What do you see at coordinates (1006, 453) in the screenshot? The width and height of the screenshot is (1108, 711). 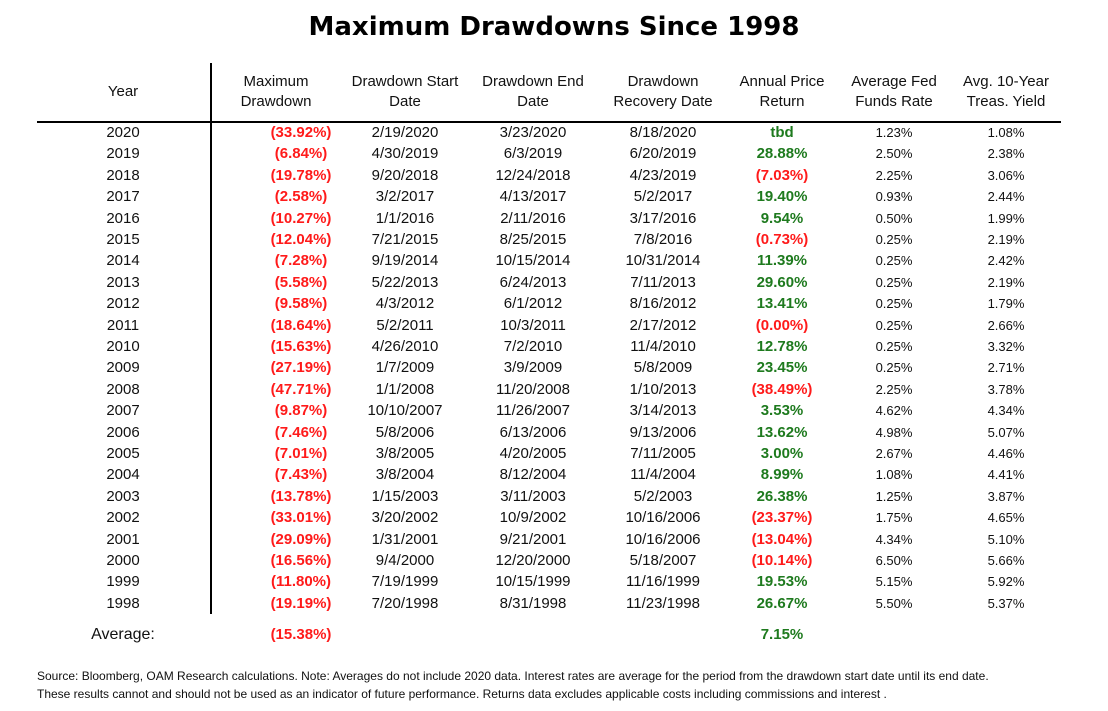 I see `treasury-yield-cell: 4.46%` at bounding box center [1006, 453].